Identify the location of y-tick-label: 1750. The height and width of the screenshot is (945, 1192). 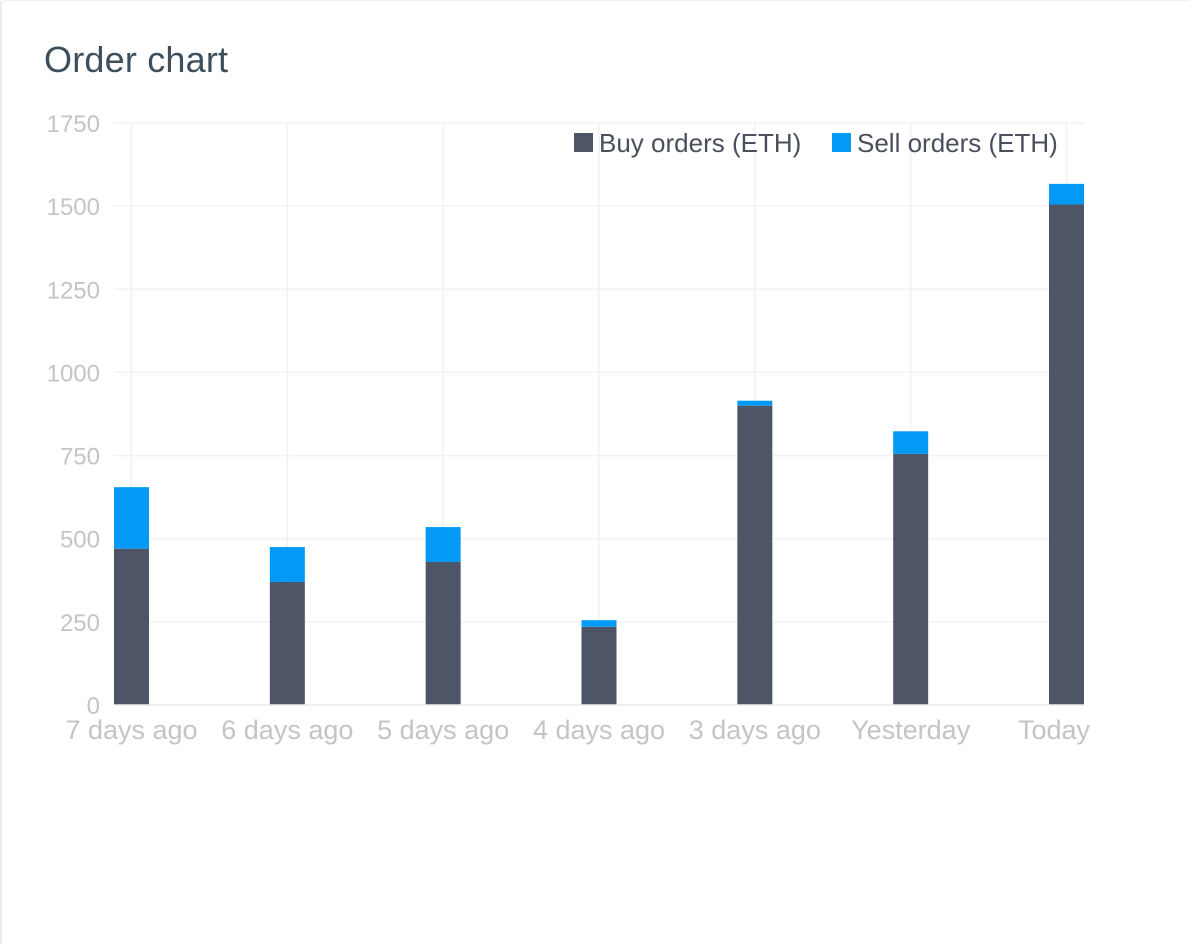
(73, 124).